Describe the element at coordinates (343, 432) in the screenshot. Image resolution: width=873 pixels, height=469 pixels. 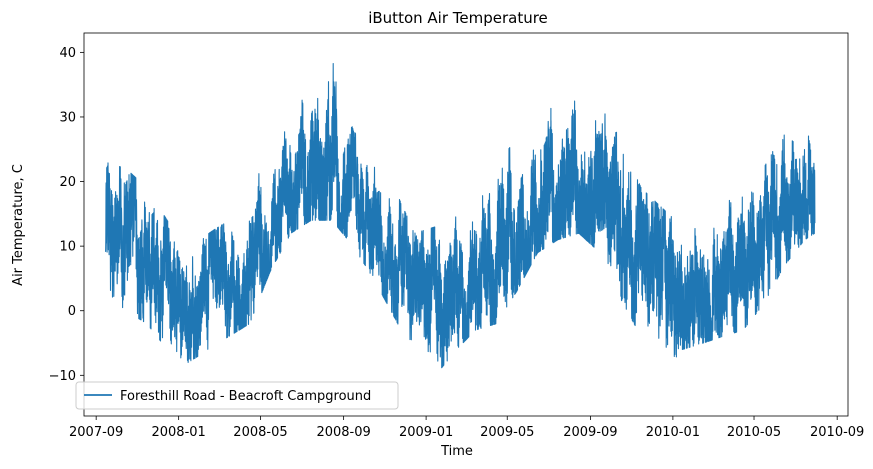
I see `x-tick-label: 2008-09` at that location.